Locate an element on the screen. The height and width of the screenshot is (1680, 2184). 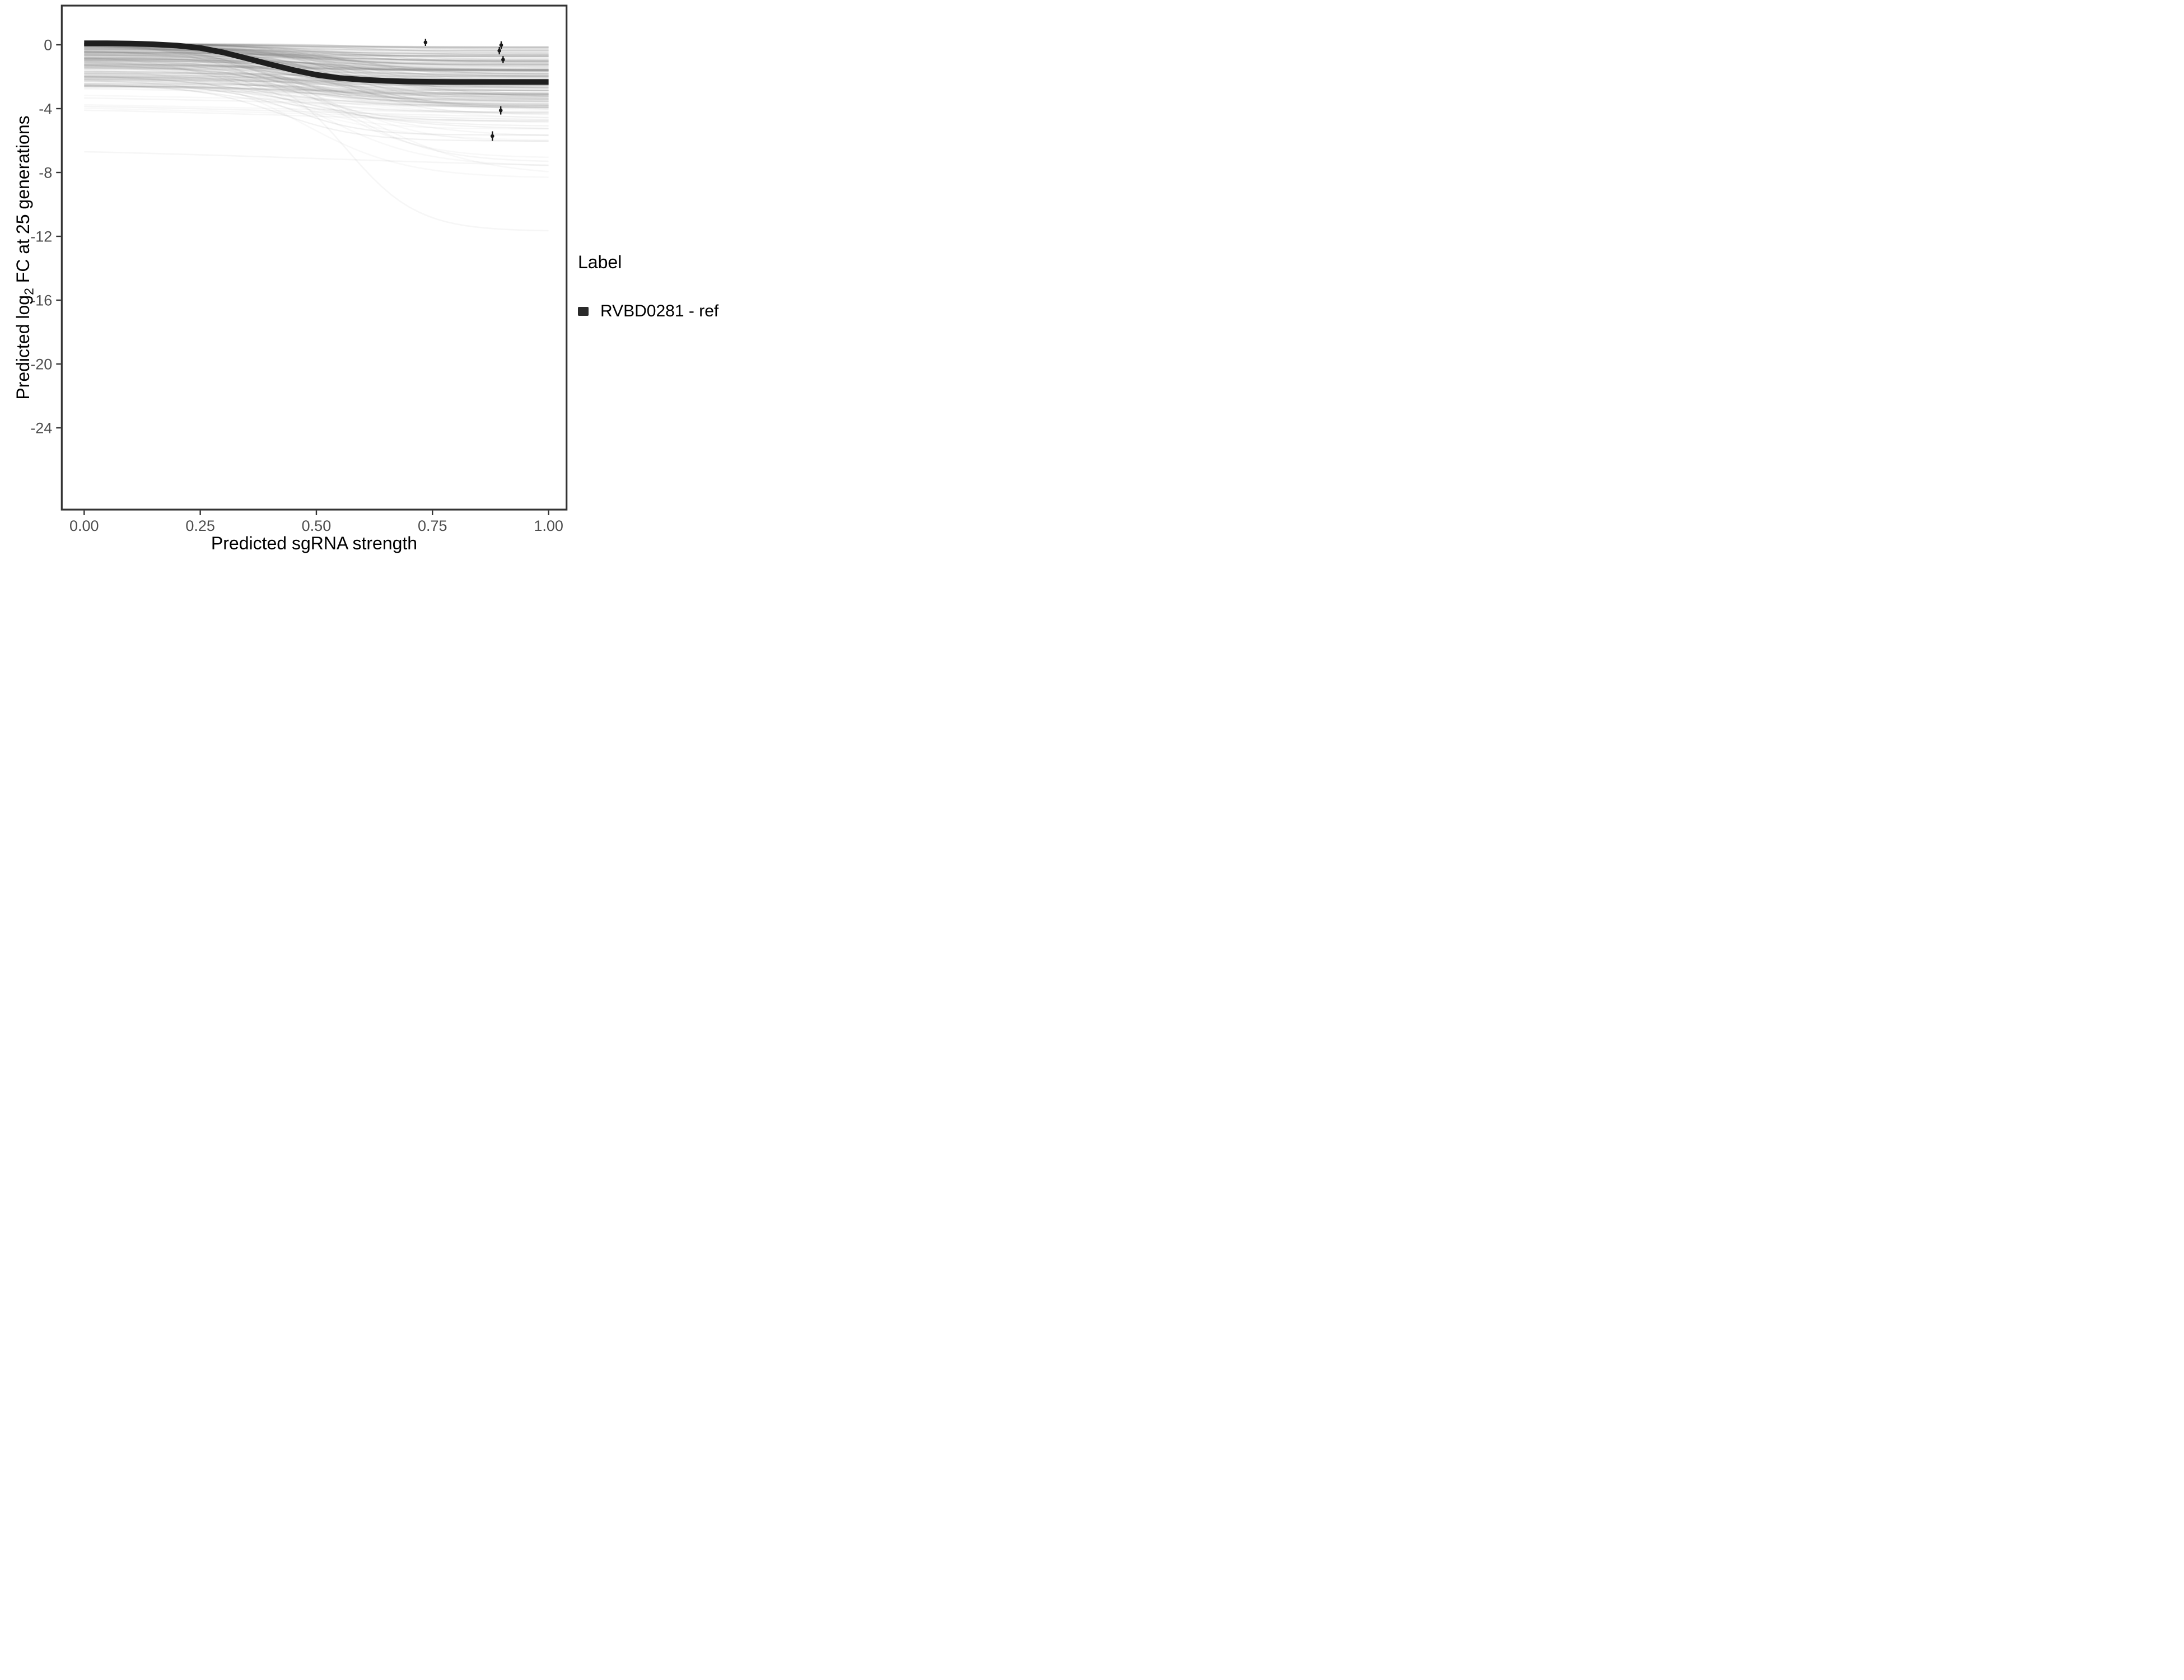
y-tick-label: 0 is located at coordinates (48, 46).